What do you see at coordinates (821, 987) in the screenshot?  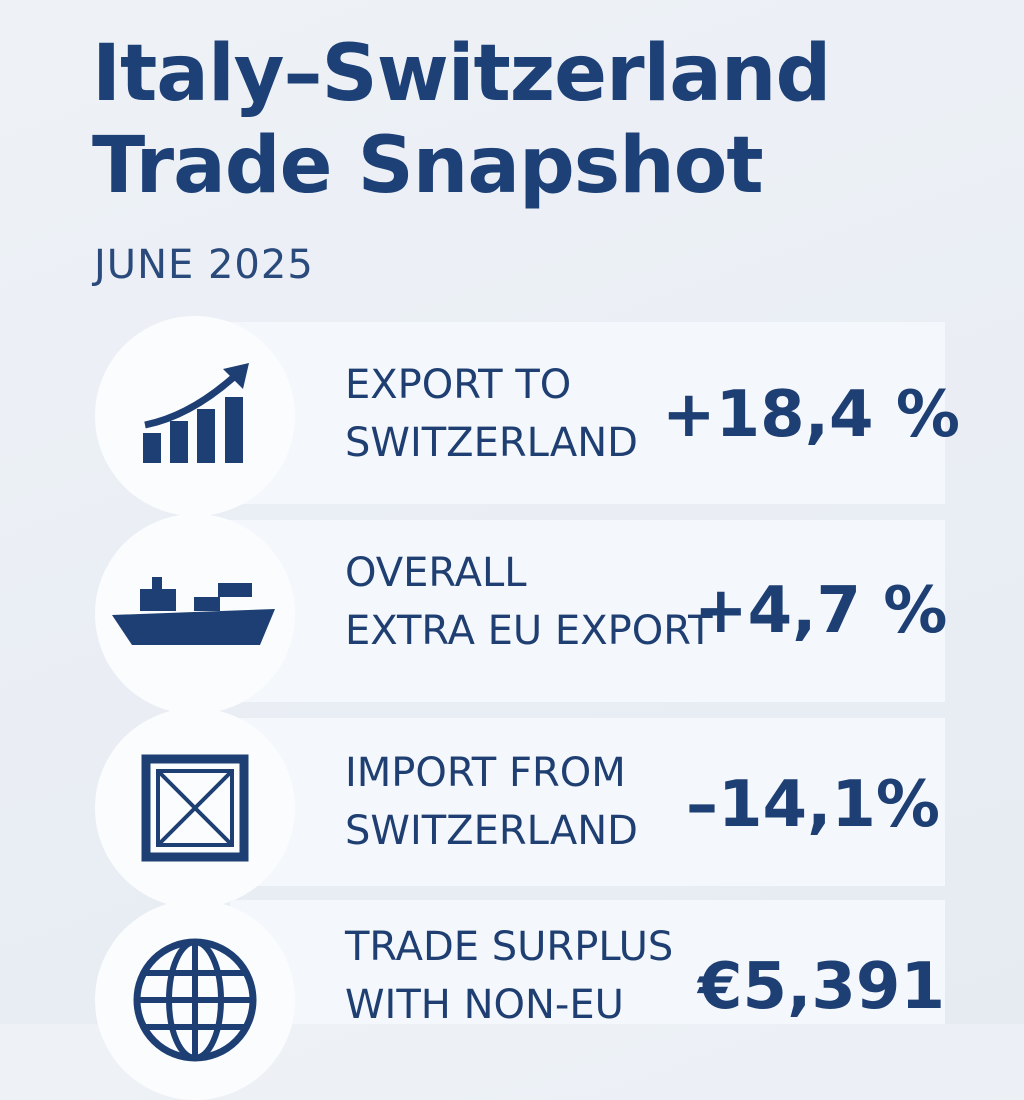 I see `item-value: €5,391` at bounding box center [821, 987].